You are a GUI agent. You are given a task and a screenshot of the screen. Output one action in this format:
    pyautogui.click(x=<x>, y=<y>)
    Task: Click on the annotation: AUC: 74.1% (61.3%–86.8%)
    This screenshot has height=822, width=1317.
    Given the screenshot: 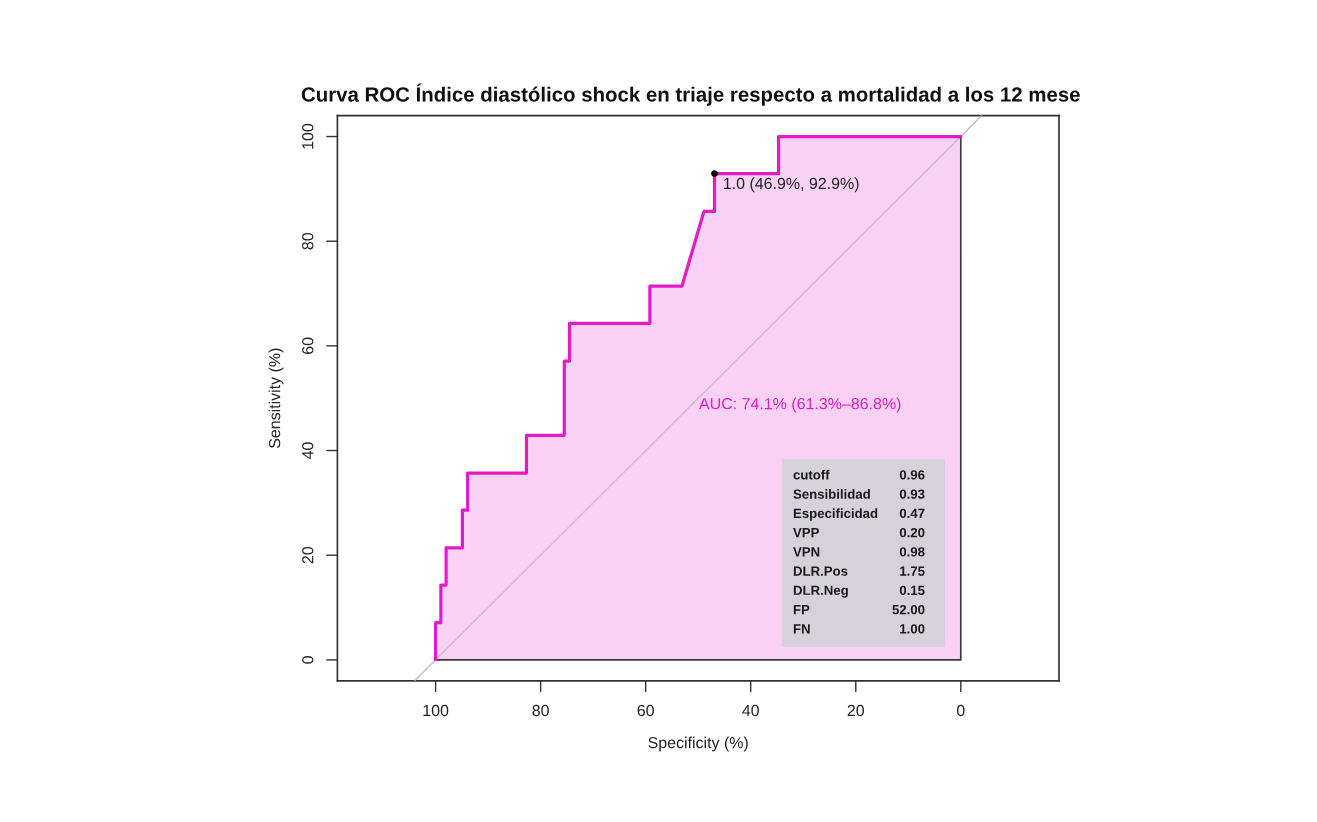 What is the action you would take?
    pyautogui.click(x=800, y=405)
    